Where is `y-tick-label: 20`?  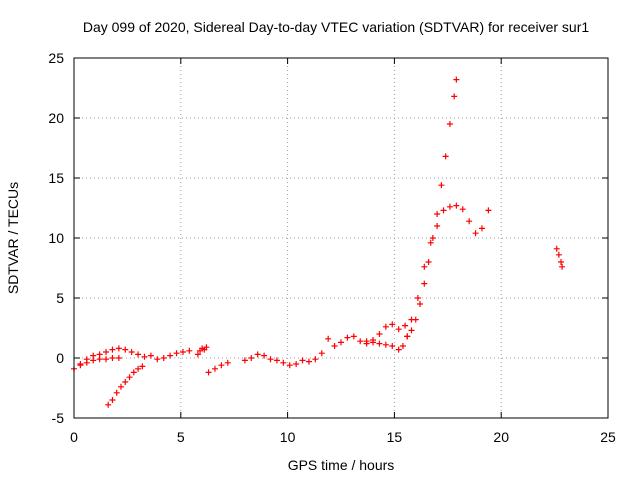
y-tick-label: 20 is located at coordinates (56, 118).